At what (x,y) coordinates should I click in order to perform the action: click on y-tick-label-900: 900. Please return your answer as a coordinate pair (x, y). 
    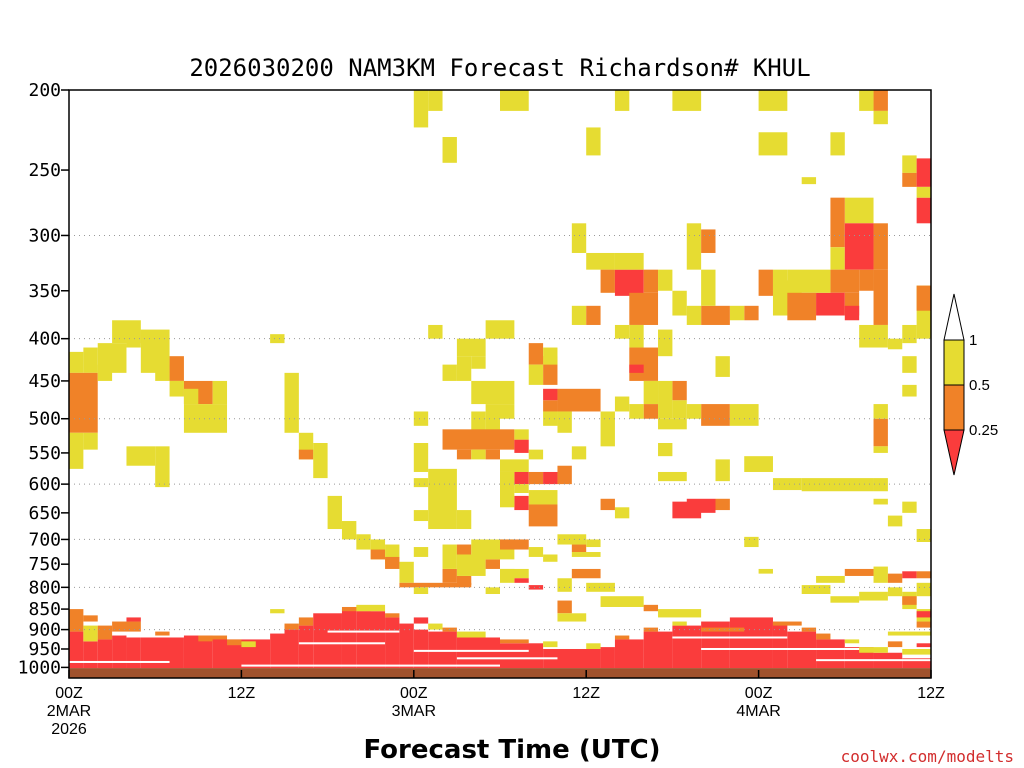
    Looking at the image, I should click on (44, 630).